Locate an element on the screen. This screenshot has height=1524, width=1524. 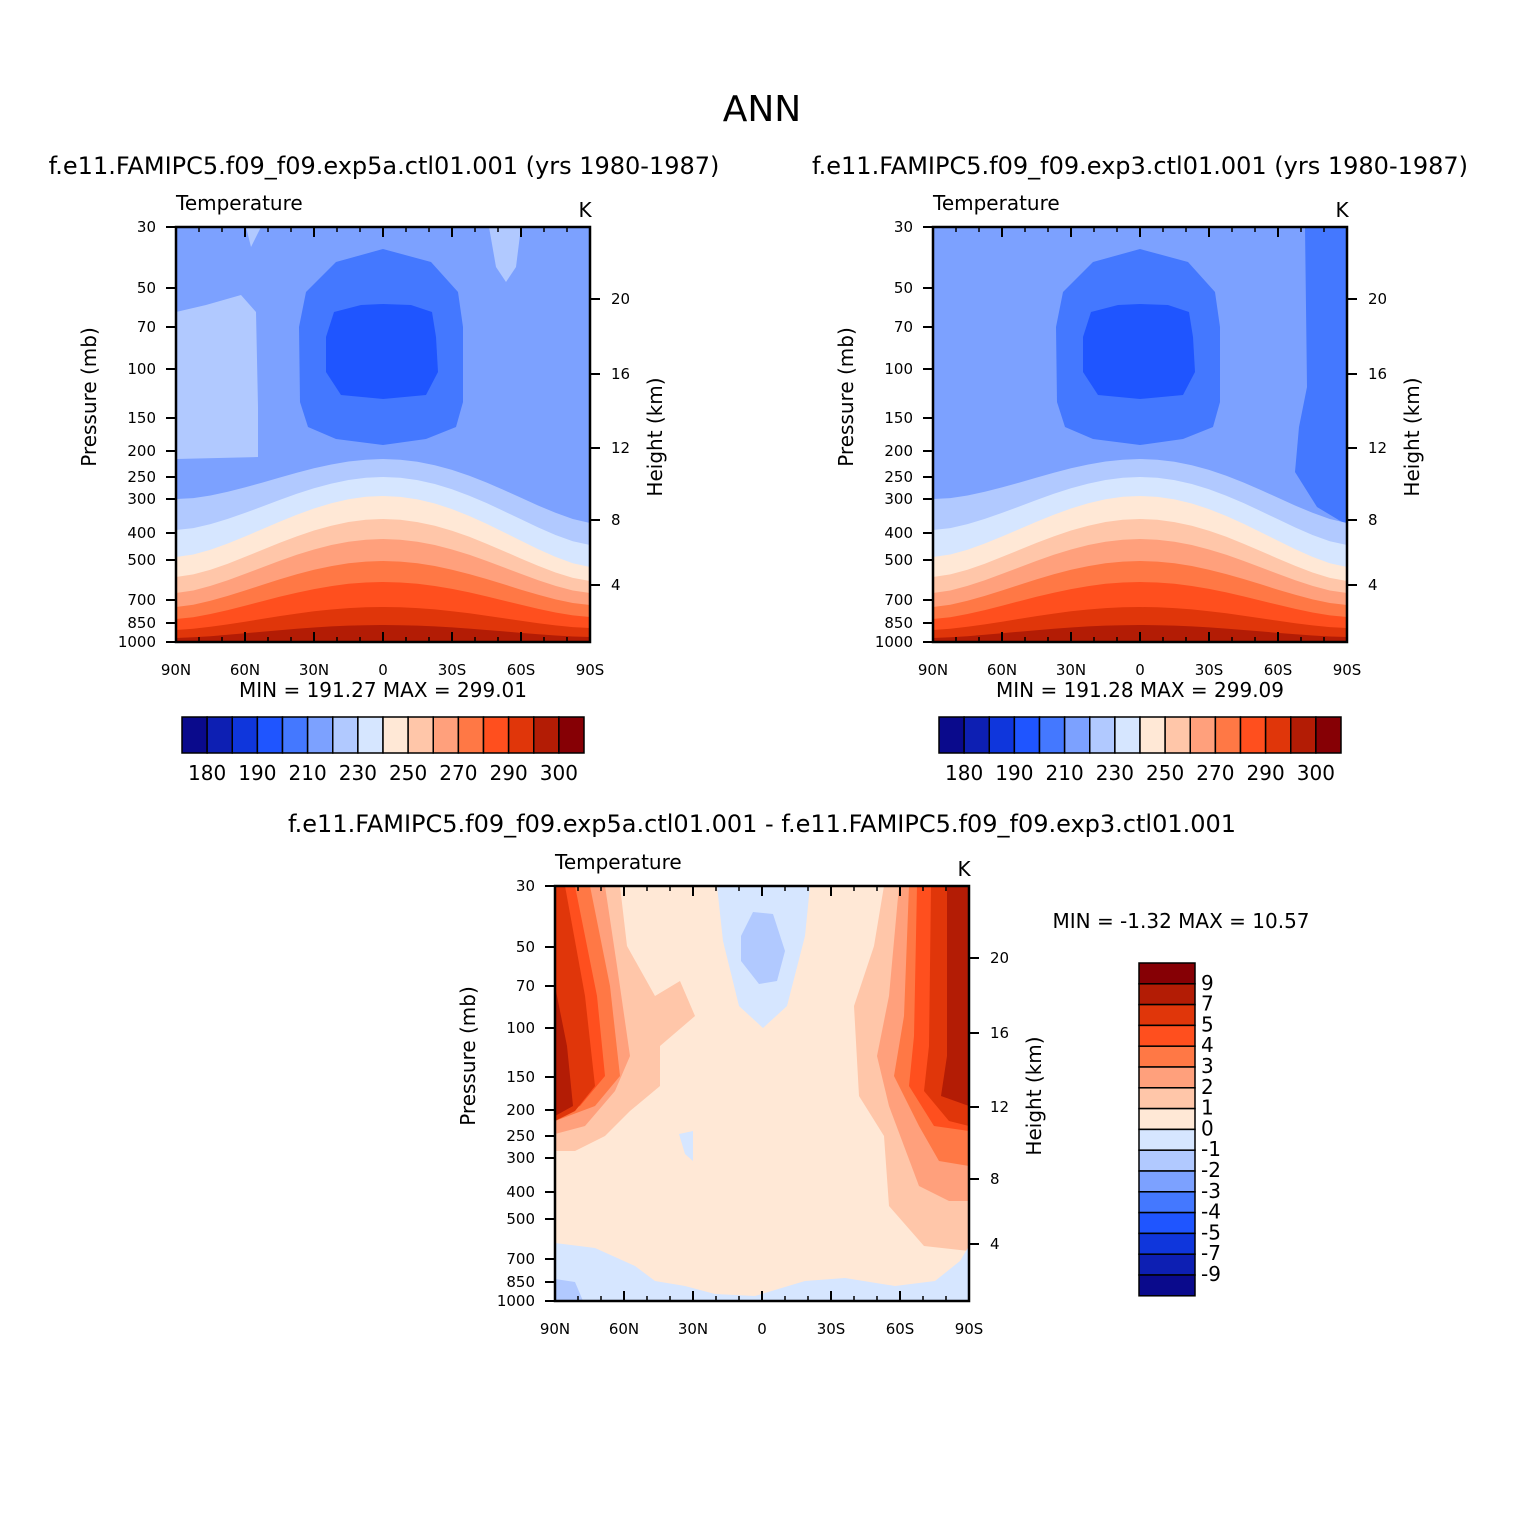
right-pressure-tick-label: 100 is located at coordinates (898, 369).